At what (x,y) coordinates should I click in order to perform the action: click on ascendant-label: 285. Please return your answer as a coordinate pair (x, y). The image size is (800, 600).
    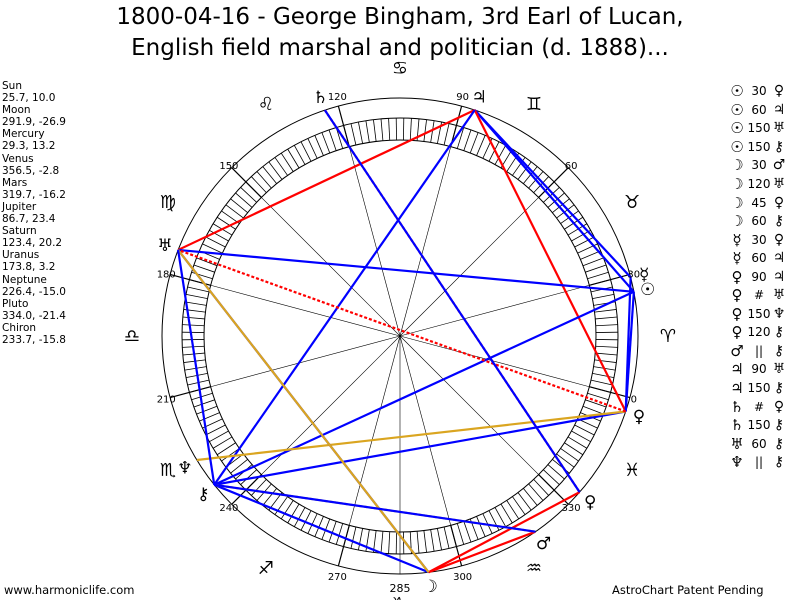
    Looking at the image, I should click on (400, 588).